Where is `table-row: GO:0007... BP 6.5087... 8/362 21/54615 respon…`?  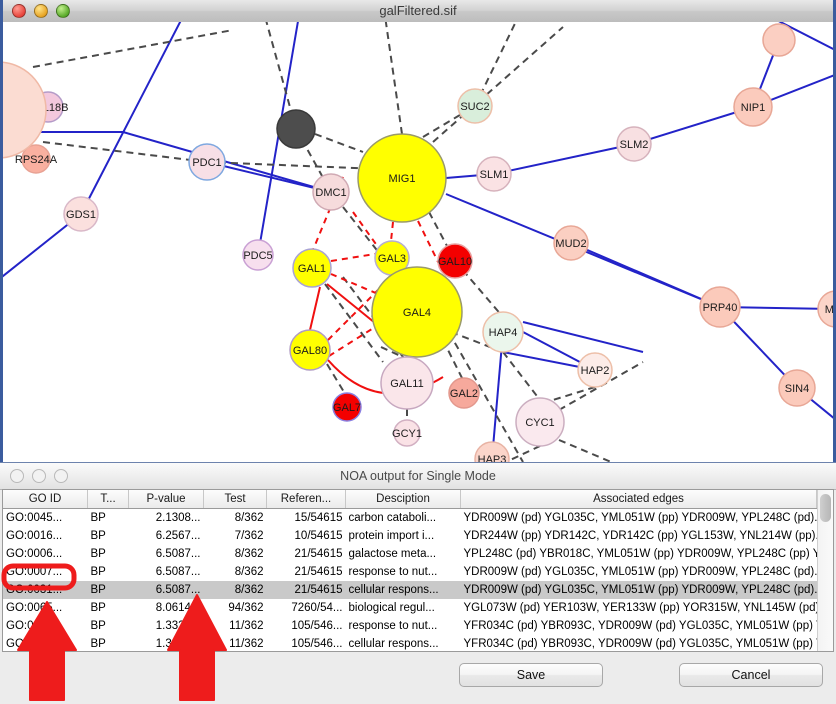
table-row: GO:0007... BP 6.5087... 8/362 21/54615 respon… is located at coordinates (410, 572).